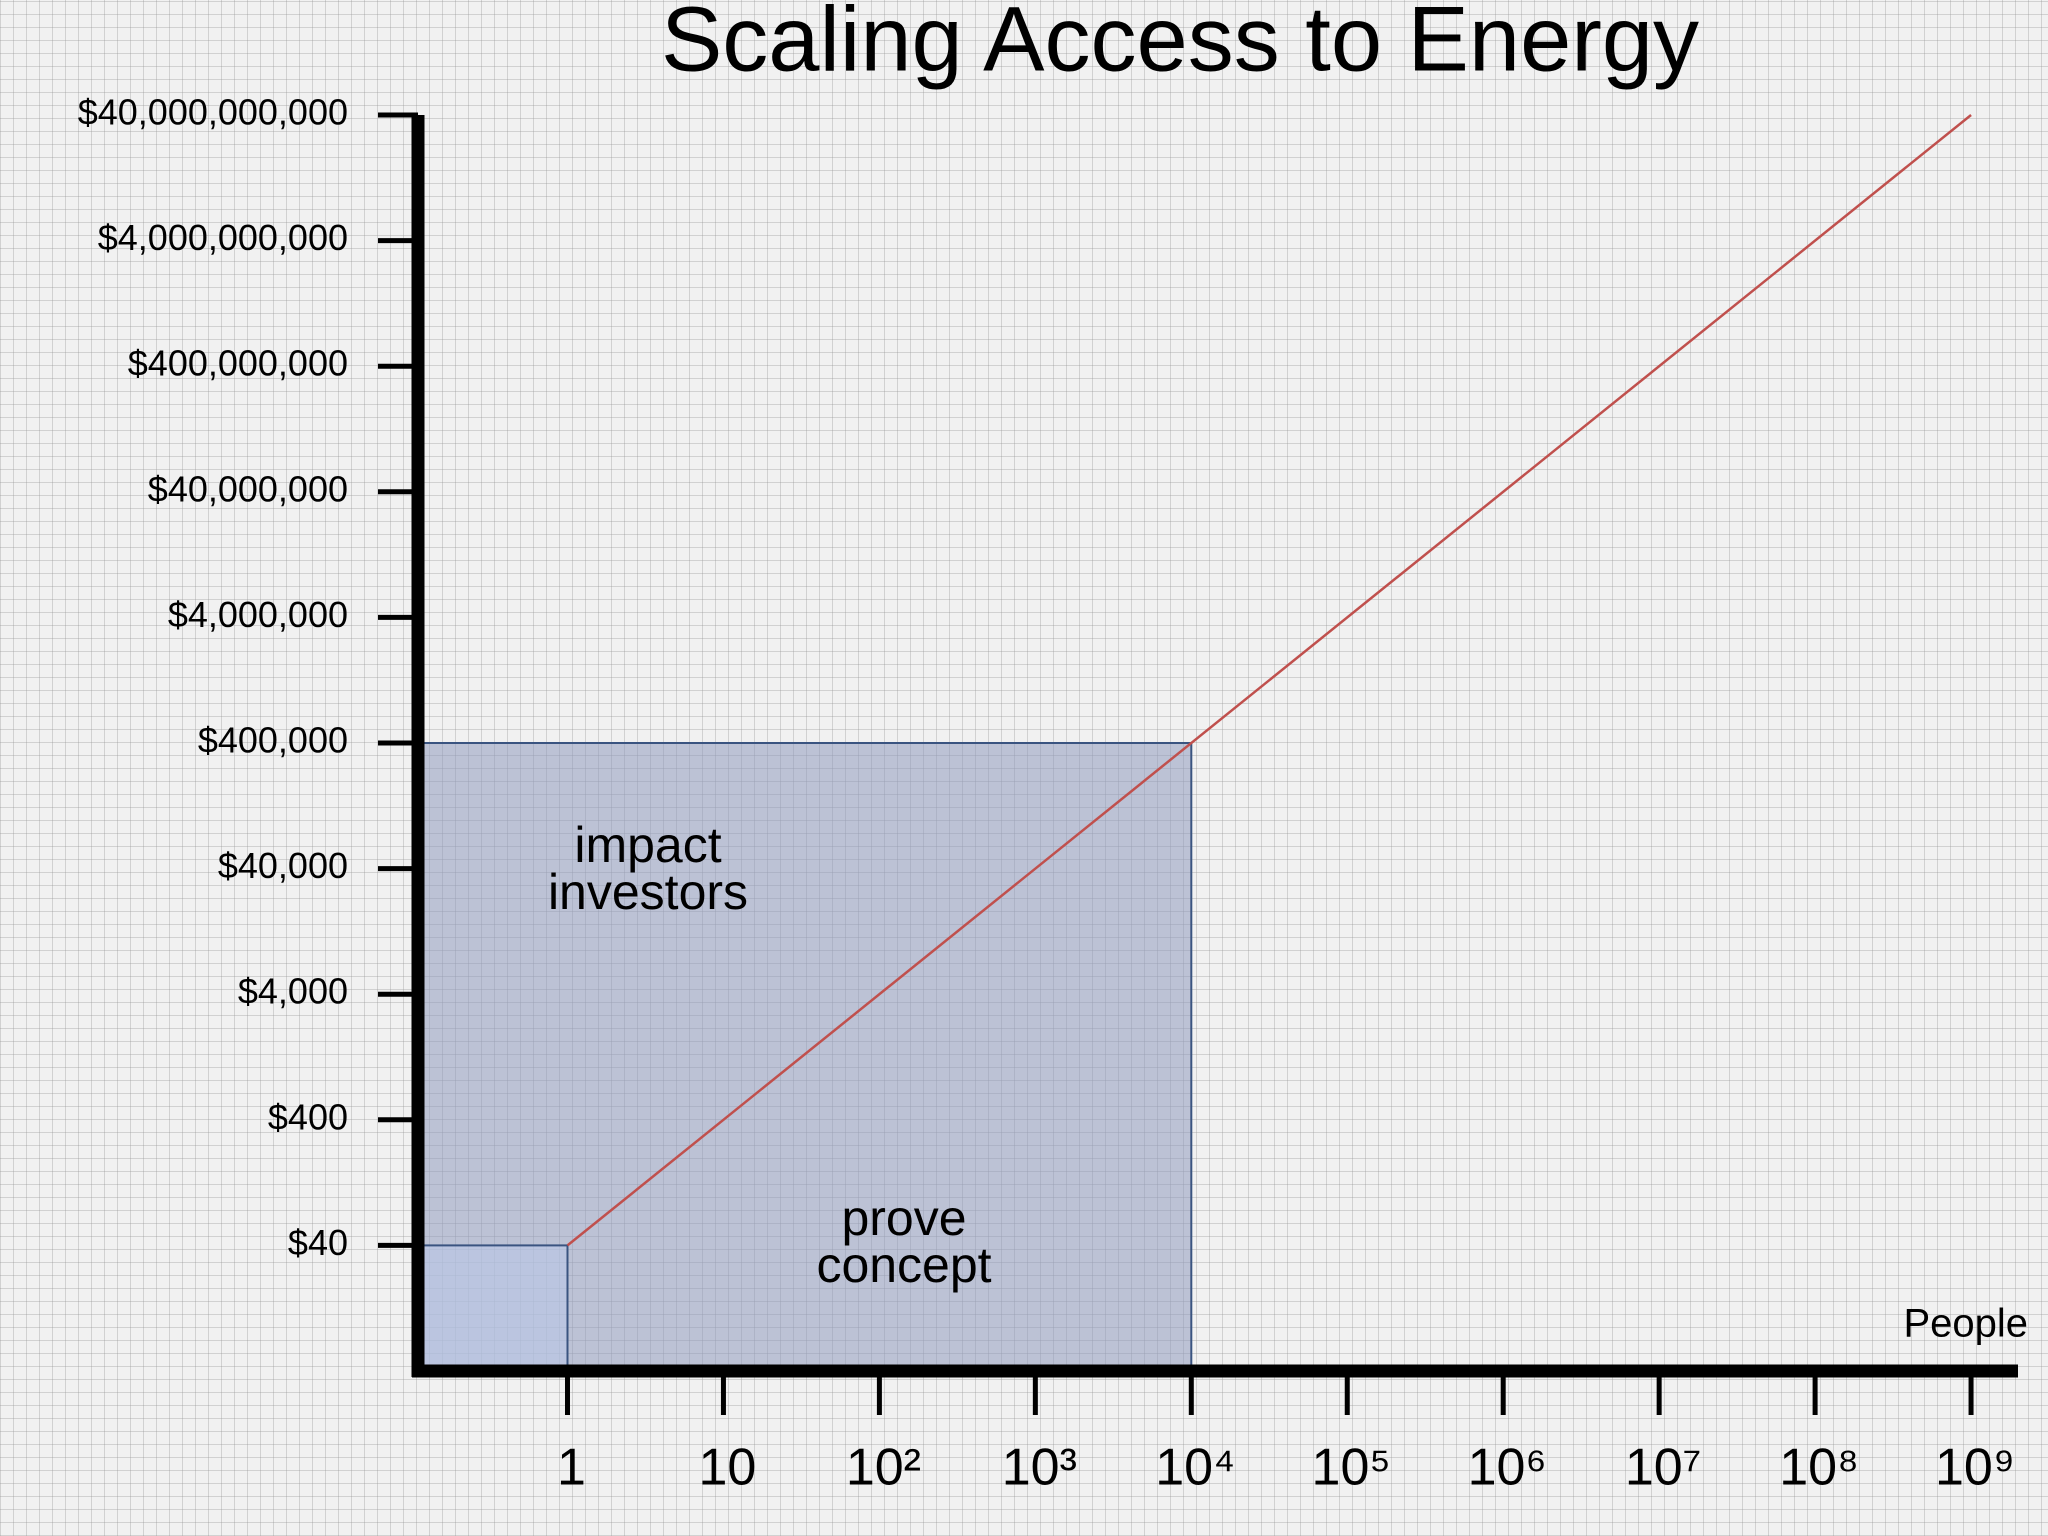 Image resolution: width=2048 pixels, height=1536 pixels. What do you see at coordinates (293, 991) in the screenshot?
I see `y-tick-label: $4,000` at bounding box center [293, 991].